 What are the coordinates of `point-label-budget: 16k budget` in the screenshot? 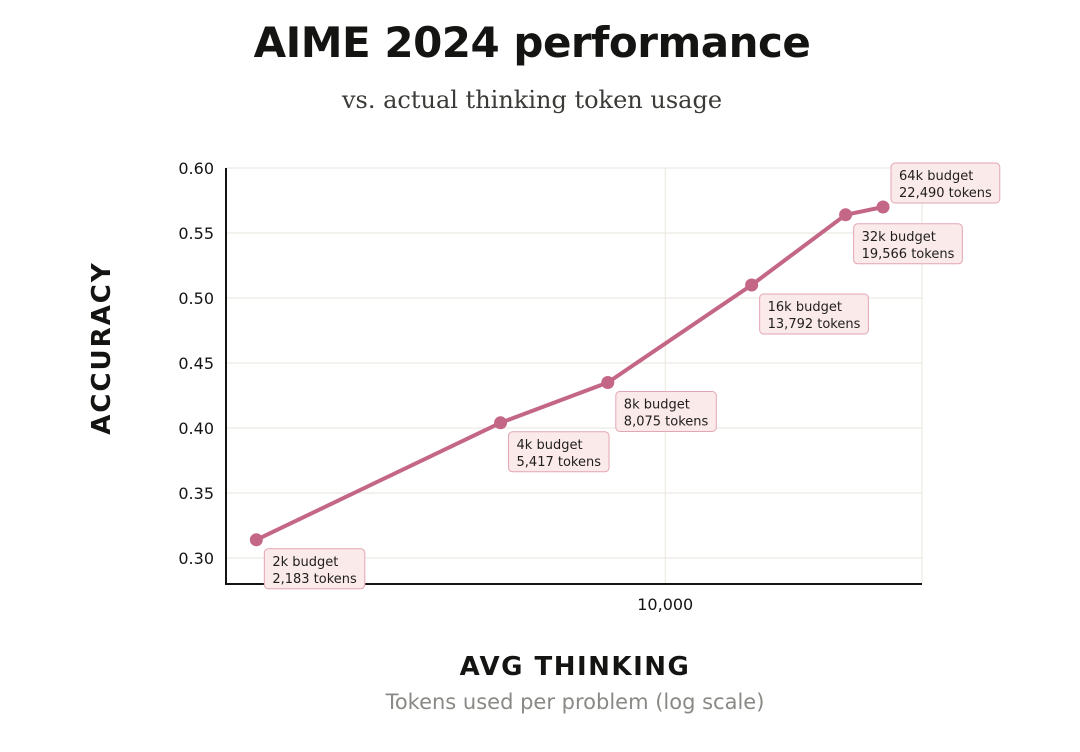 It's located at (805, 307).